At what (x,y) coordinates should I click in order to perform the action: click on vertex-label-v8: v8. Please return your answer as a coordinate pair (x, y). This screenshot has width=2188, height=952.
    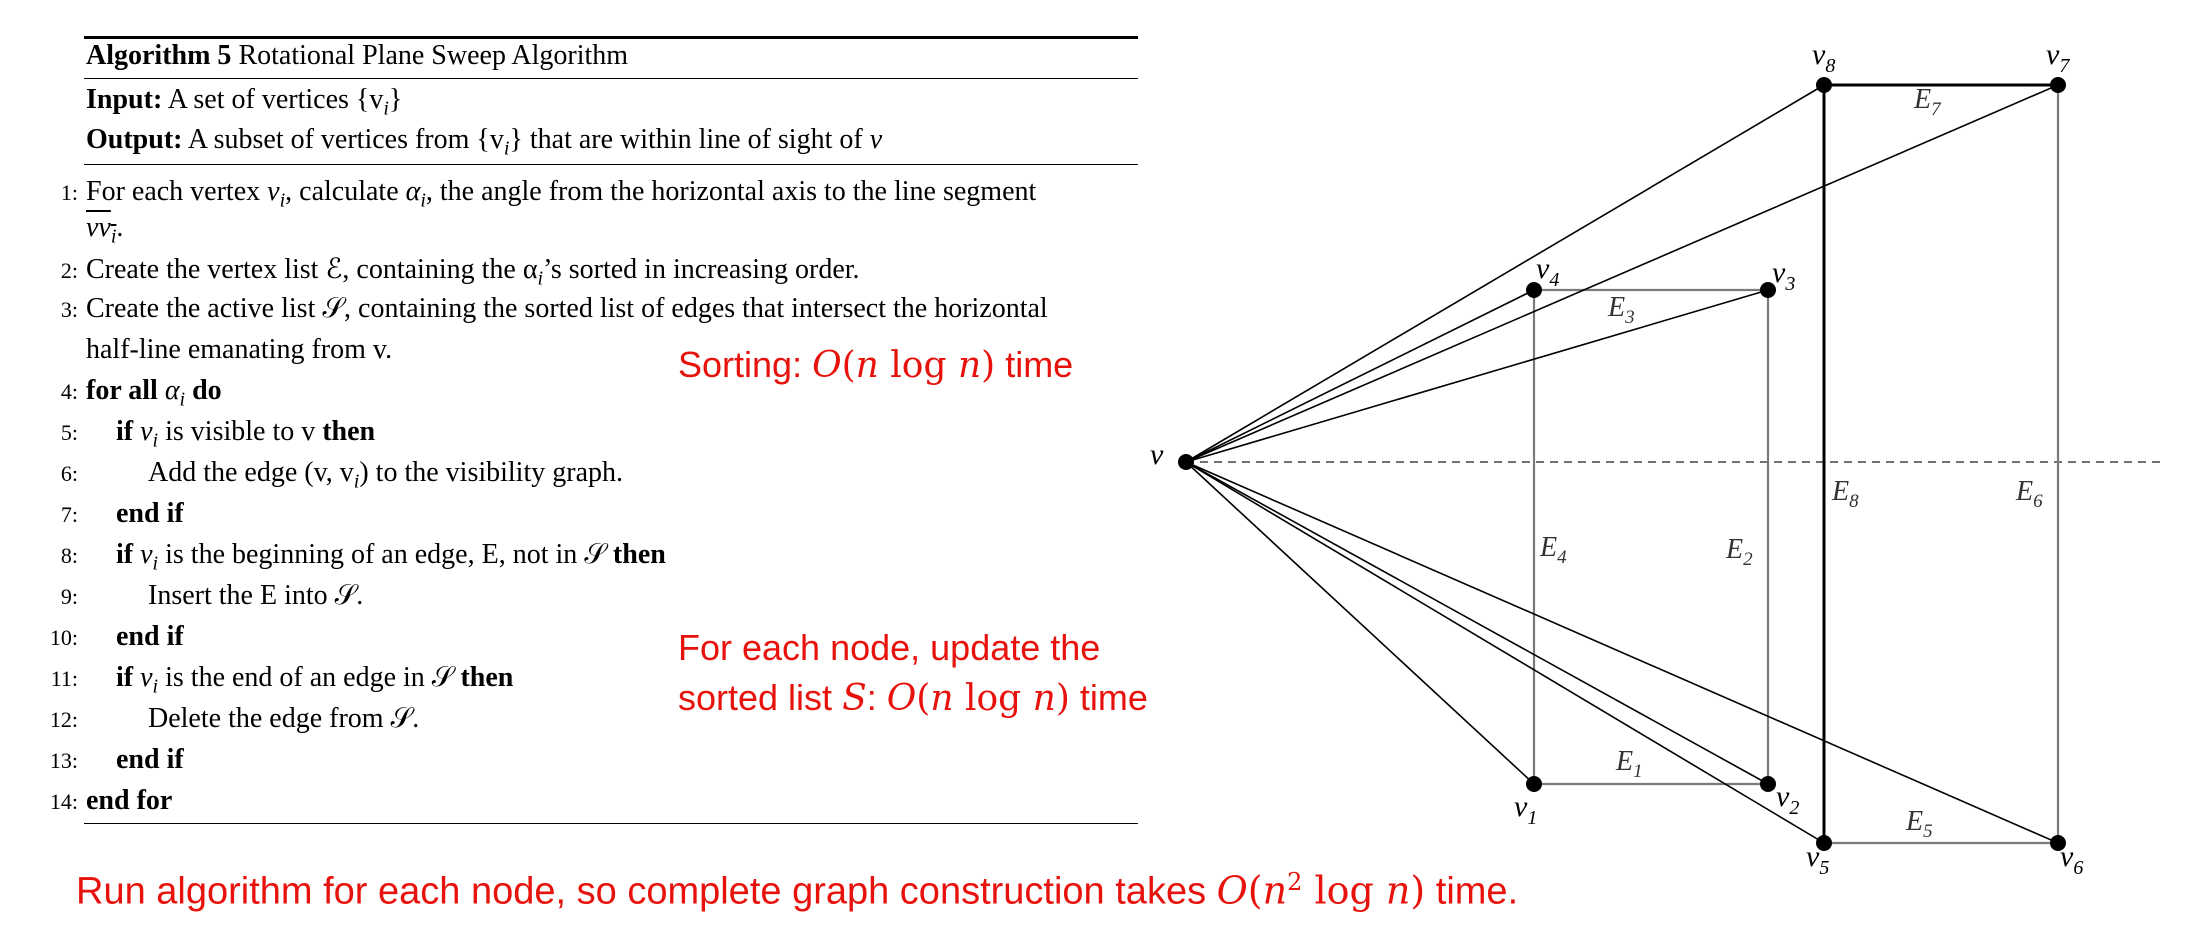
    Looking at the image, I should click on (1823, 57).